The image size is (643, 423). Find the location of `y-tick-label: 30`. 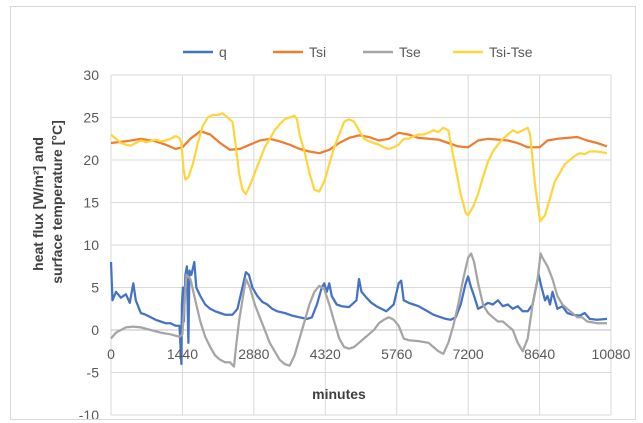

y-tick-label: 30 is located at coordinates (91, 75).